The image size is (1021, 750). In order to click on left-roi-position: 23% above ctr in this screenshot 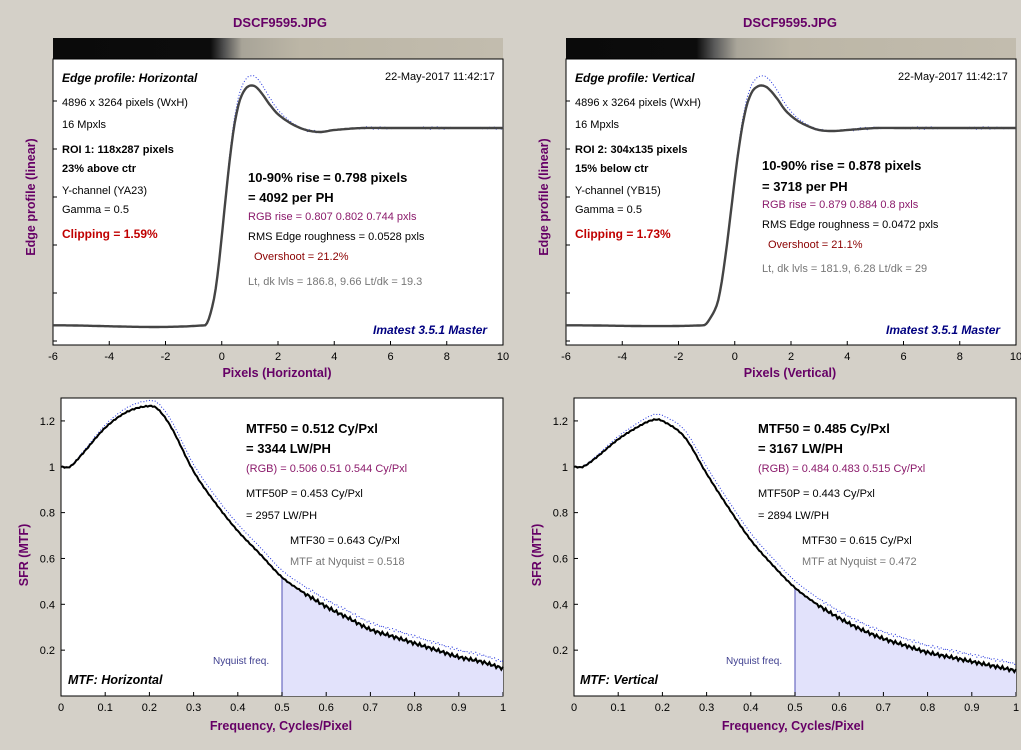, I will do `click(99, 169)`.